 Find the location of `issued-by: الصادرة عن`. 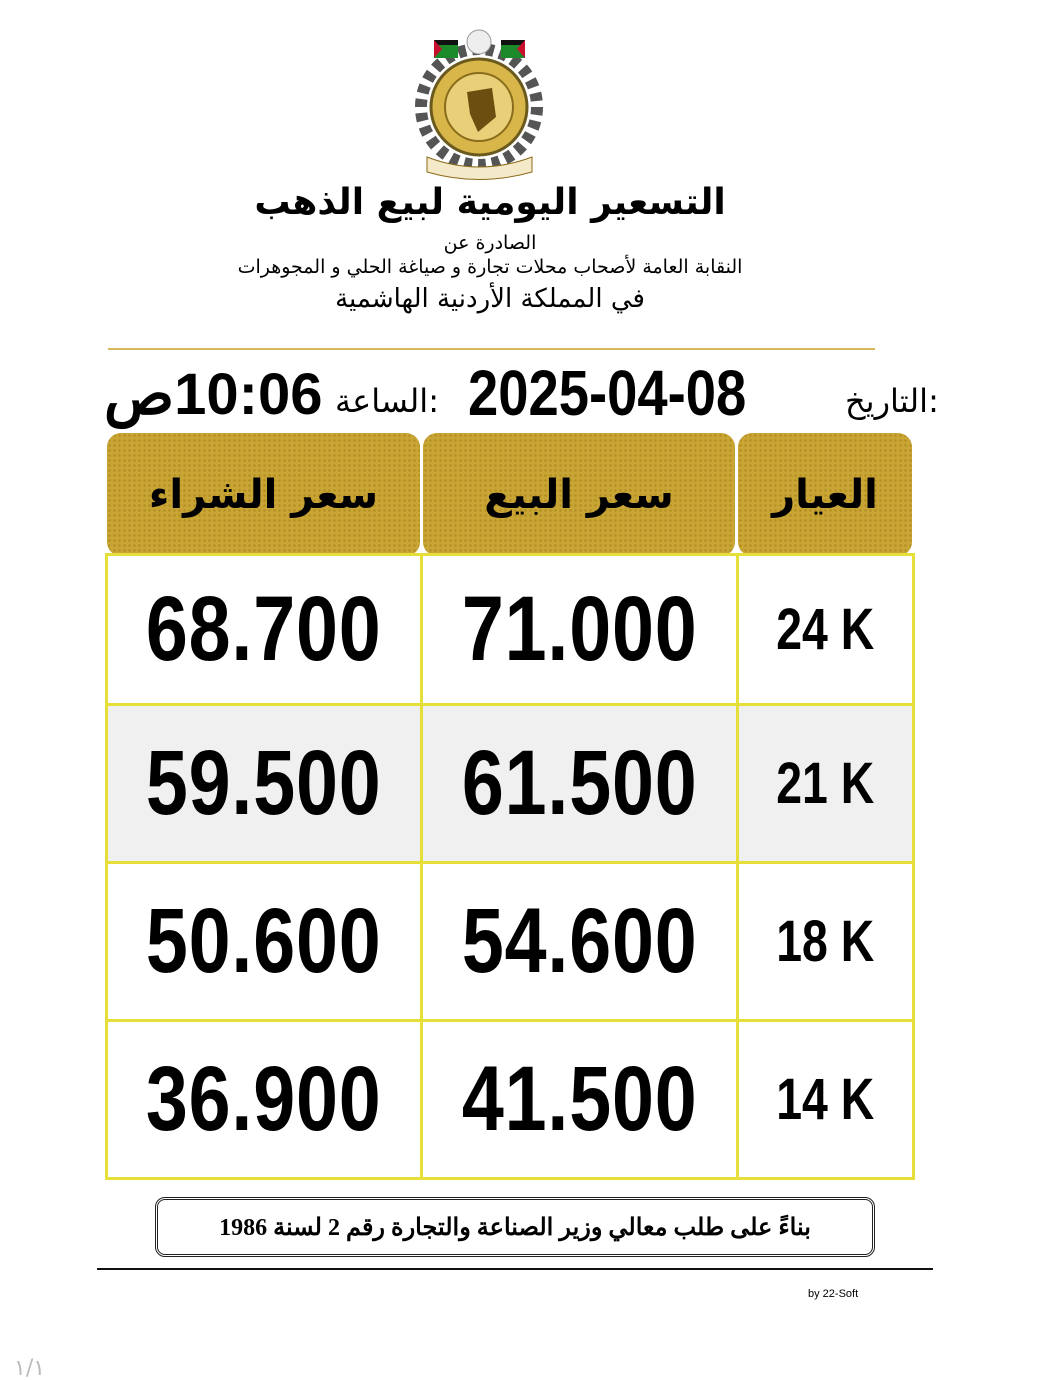

issued-by: الصادرة عن is located at coordinates (490, 243).